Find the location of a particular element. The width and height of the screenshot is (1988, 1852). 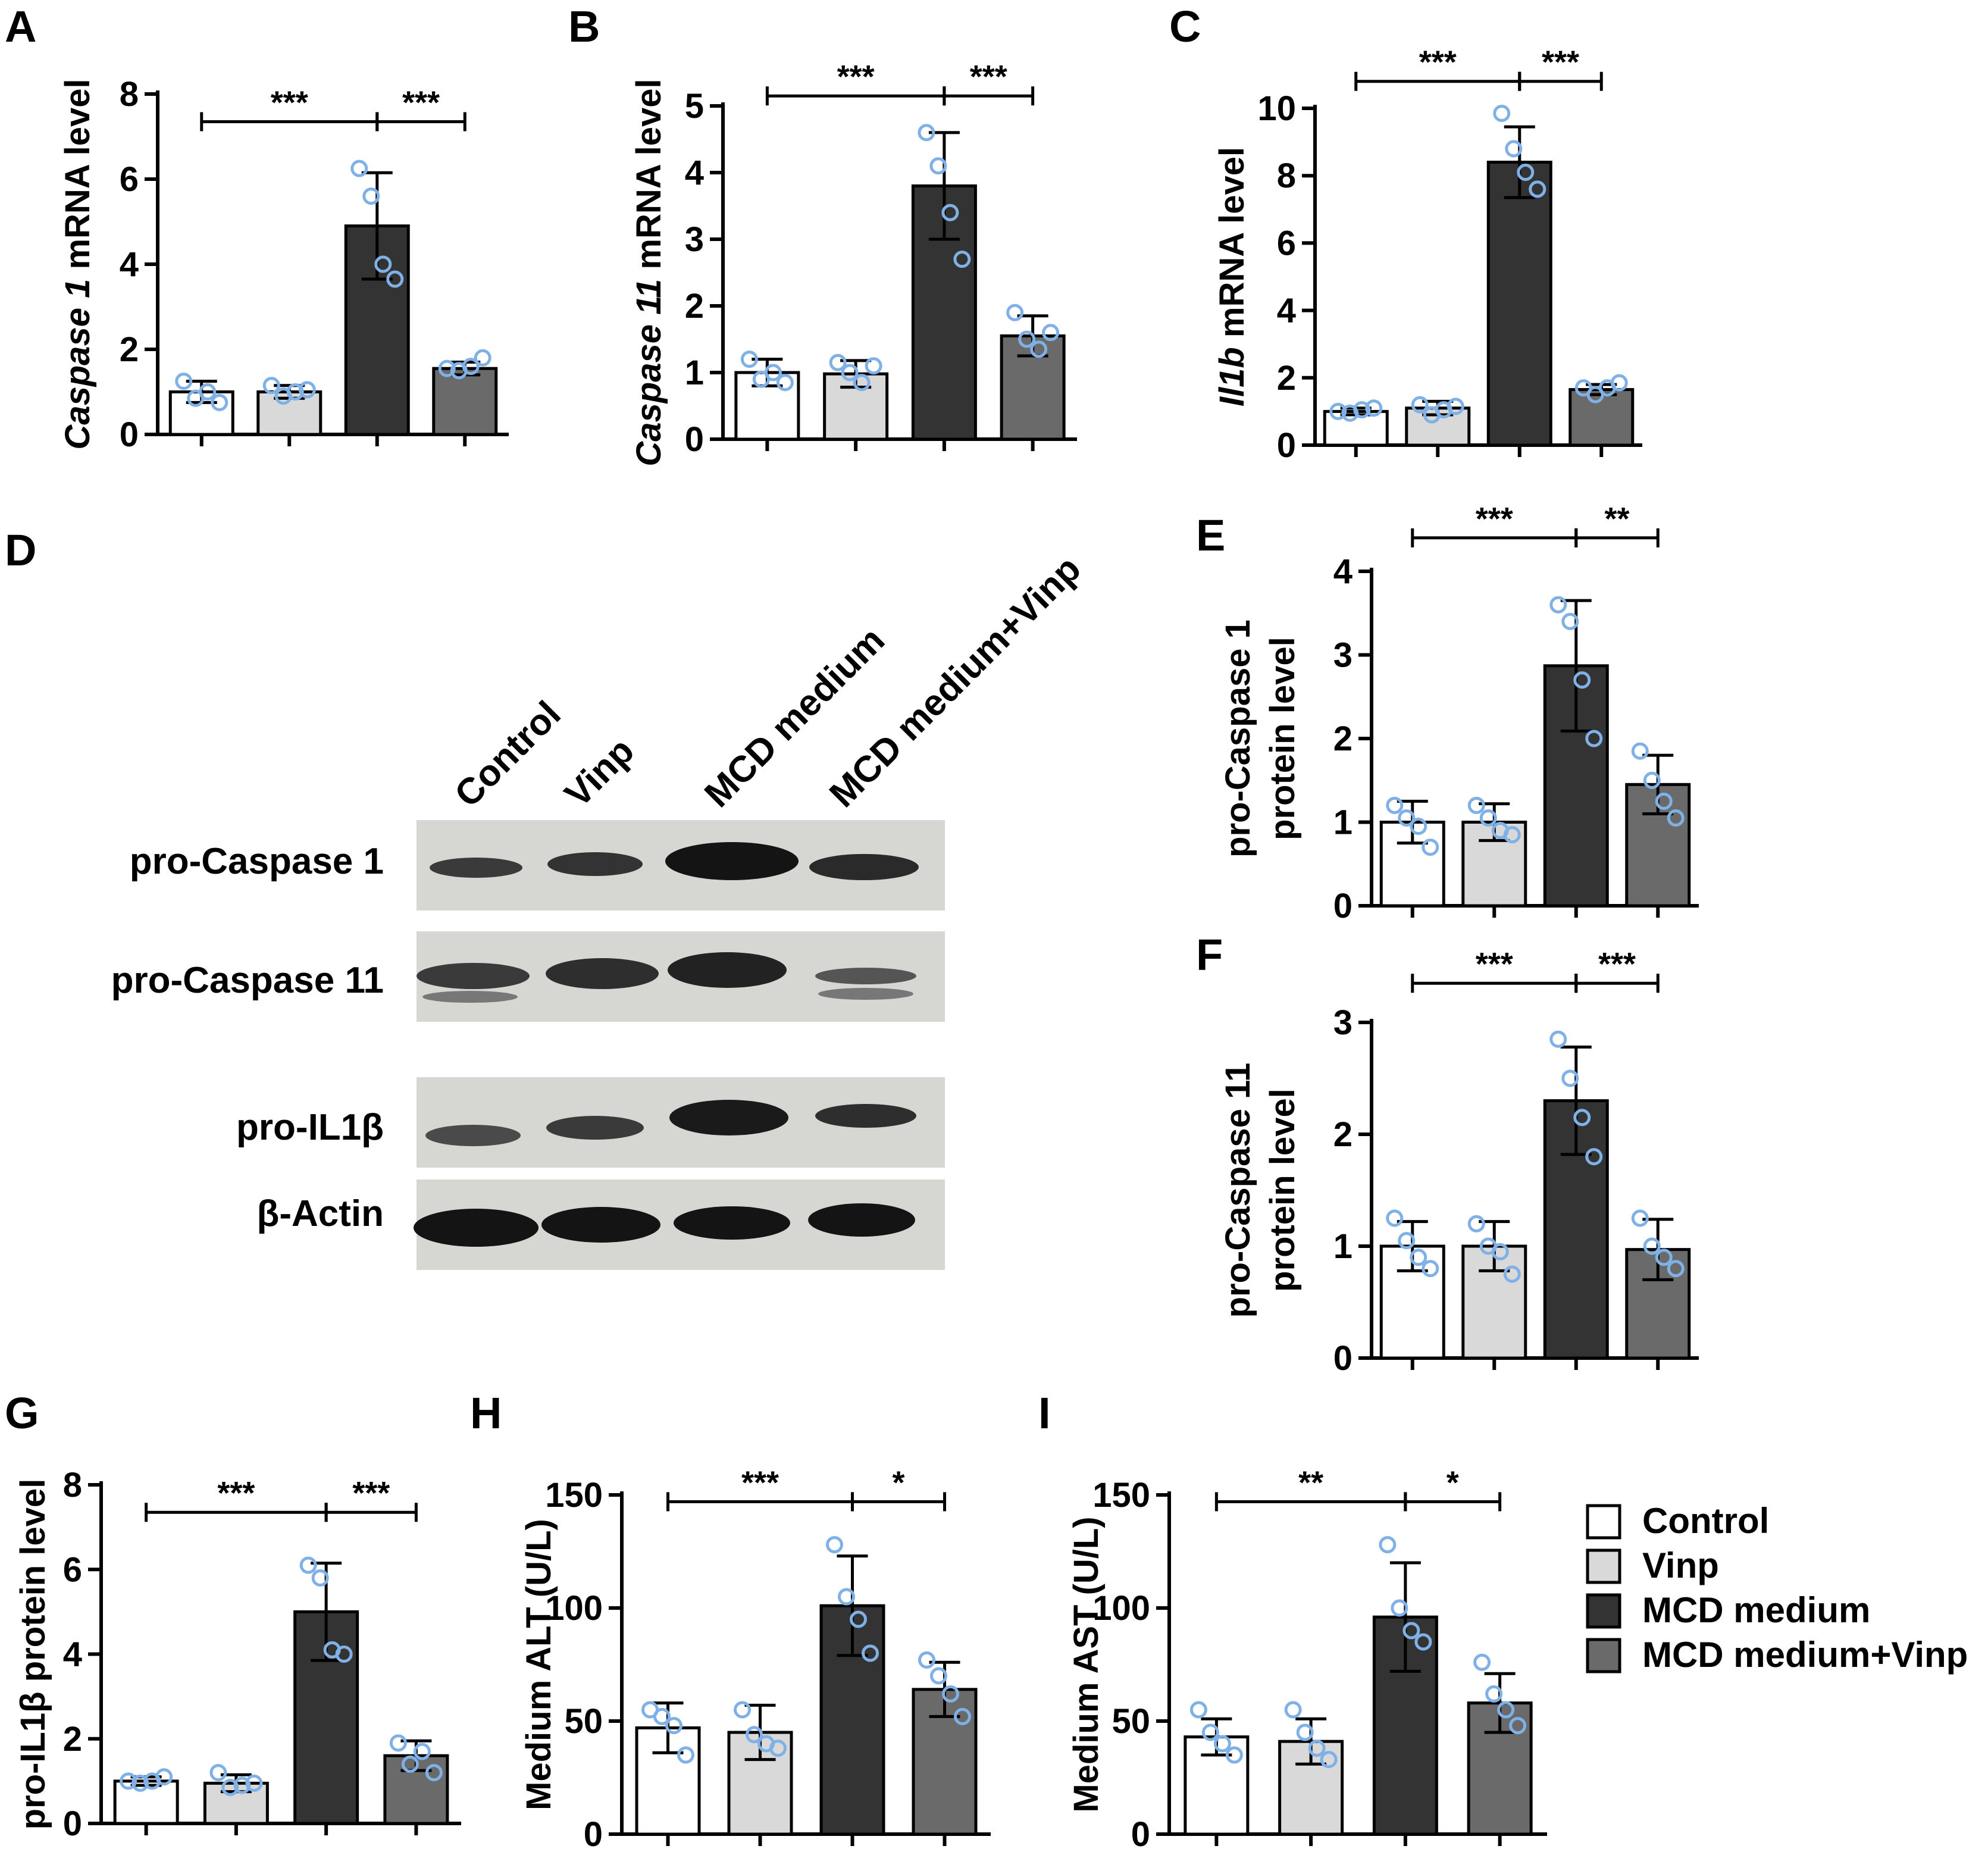

legend-swatch-mcd-vinp is located at coordinates (1603, 1655).